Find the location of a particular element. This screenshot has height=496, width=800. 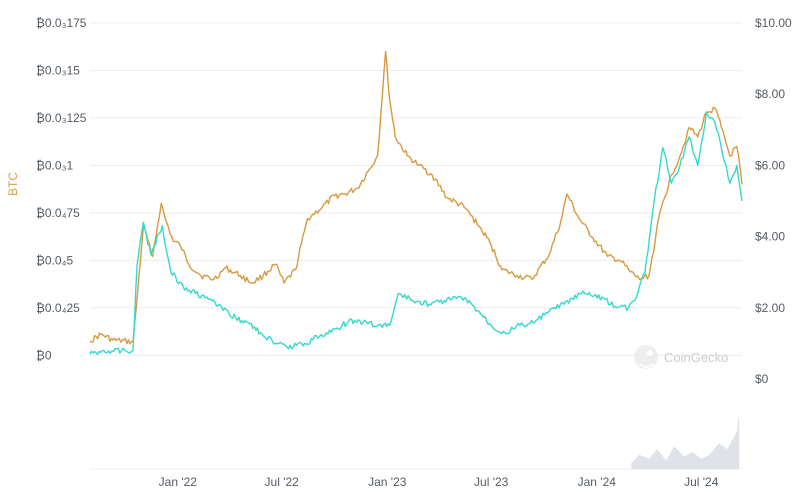

volume-series is located at coordinates (685, 440).